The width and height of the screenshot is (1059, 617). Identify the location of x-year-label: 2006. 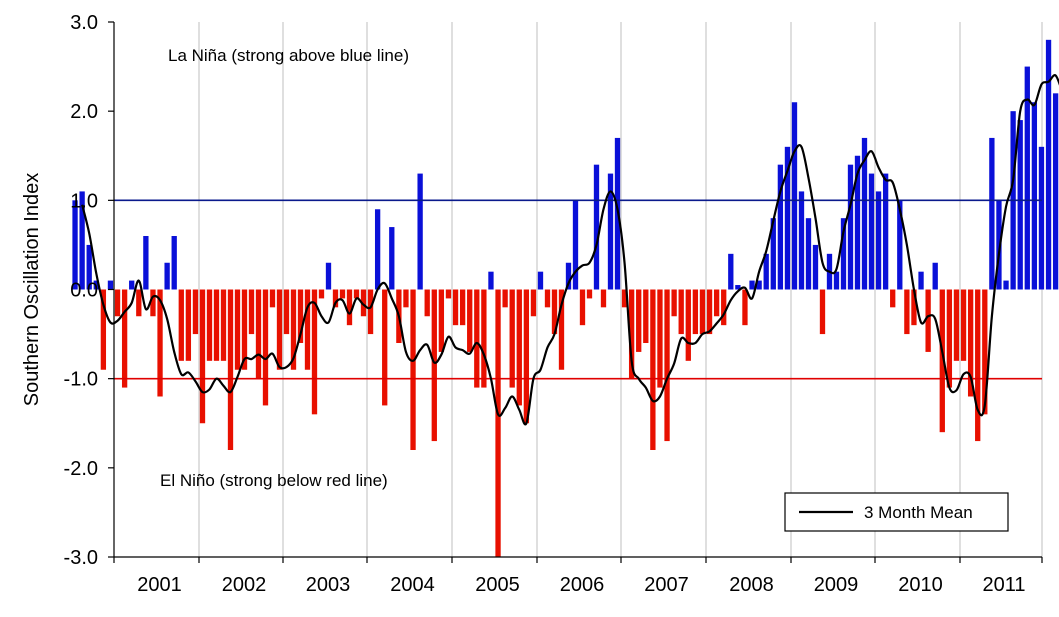
(582, 585).